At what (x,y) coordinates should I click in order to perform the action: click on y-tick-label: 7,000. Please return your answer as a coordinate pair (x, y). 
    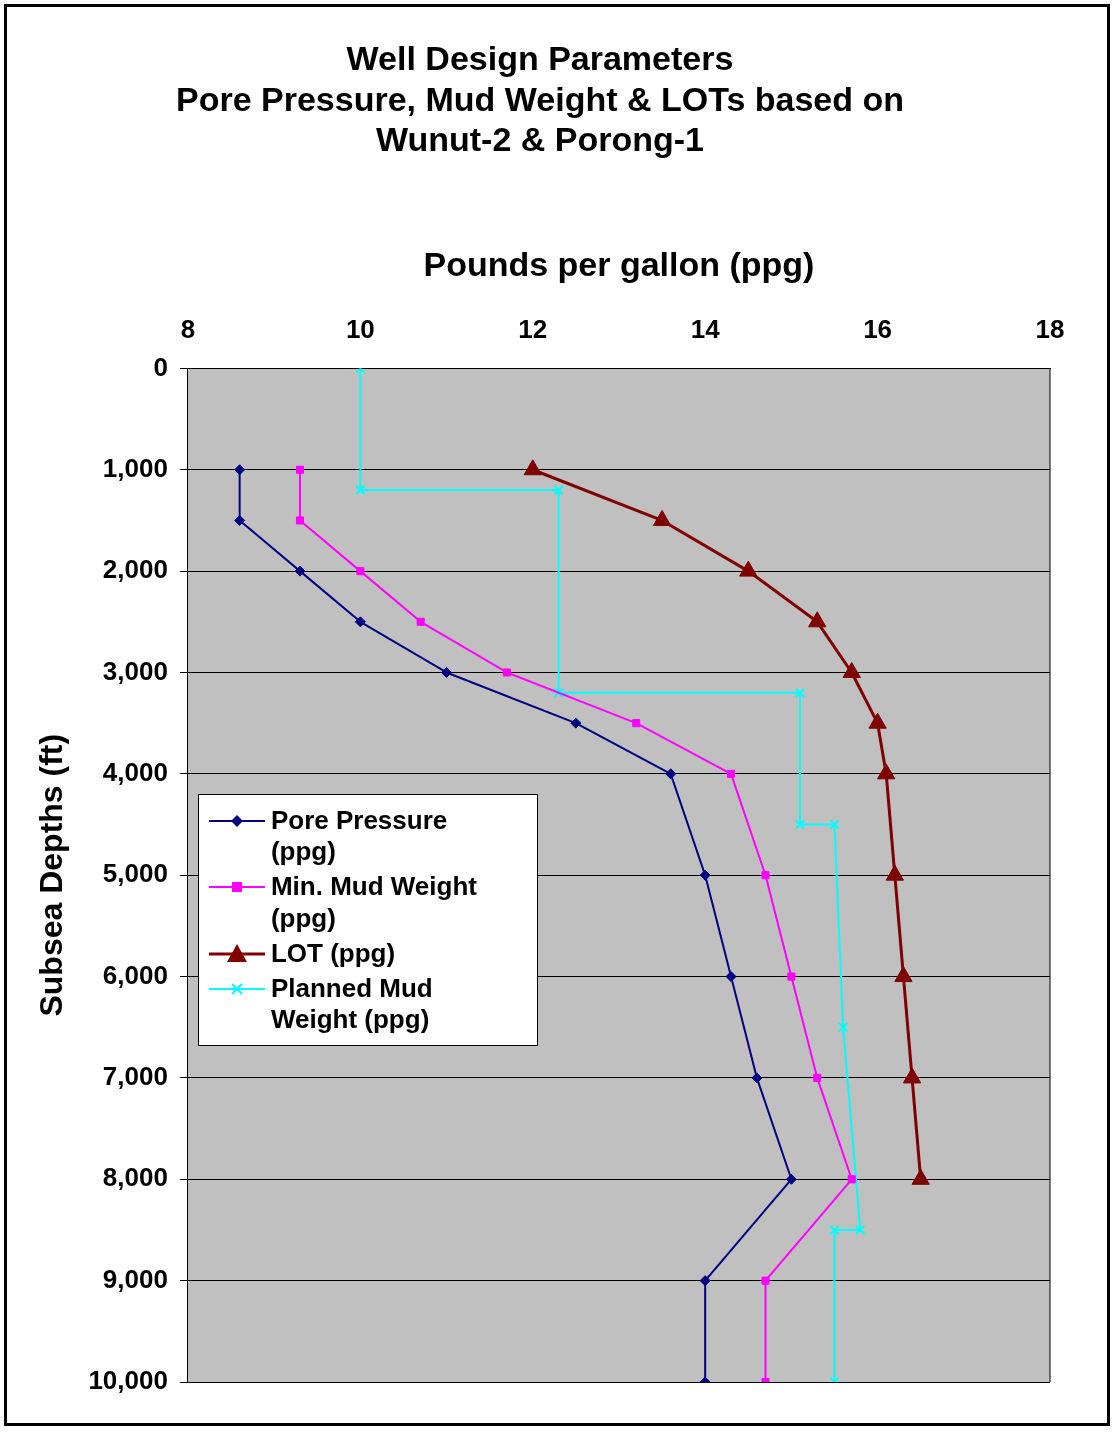
    Looking at the image, I should click on (135, 1076).